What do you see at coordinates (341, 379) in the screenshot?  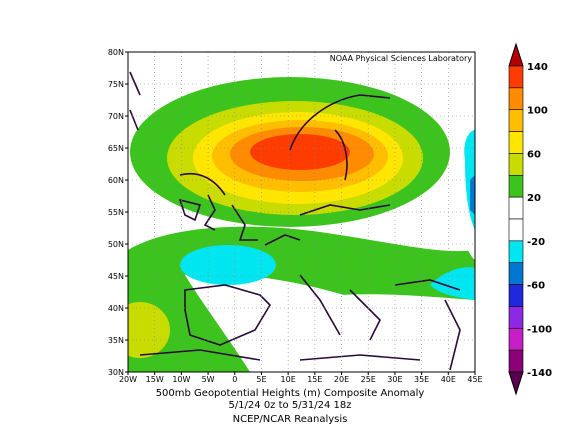 I see `lon-label: 20E` at bounding box center [341, 379].